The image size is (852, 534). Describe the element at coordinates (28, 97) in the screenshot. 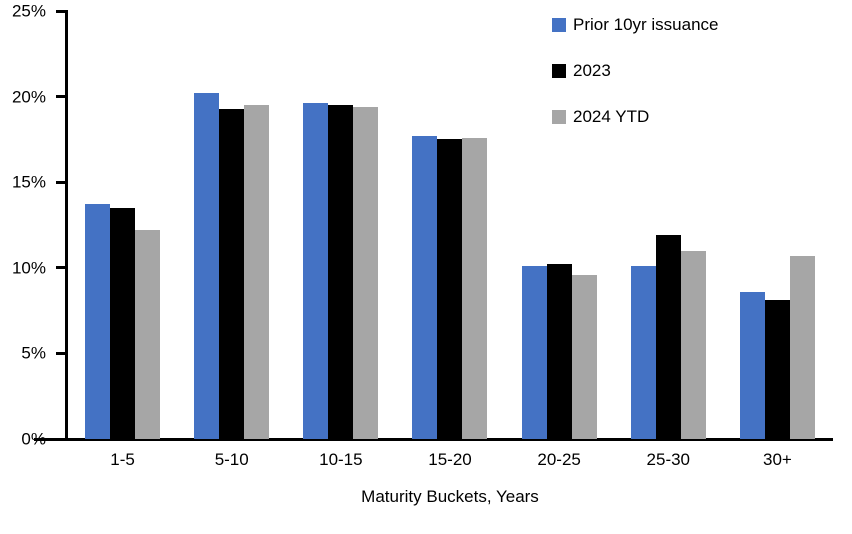

I see `y-tick-label-20: 20%` at that location.